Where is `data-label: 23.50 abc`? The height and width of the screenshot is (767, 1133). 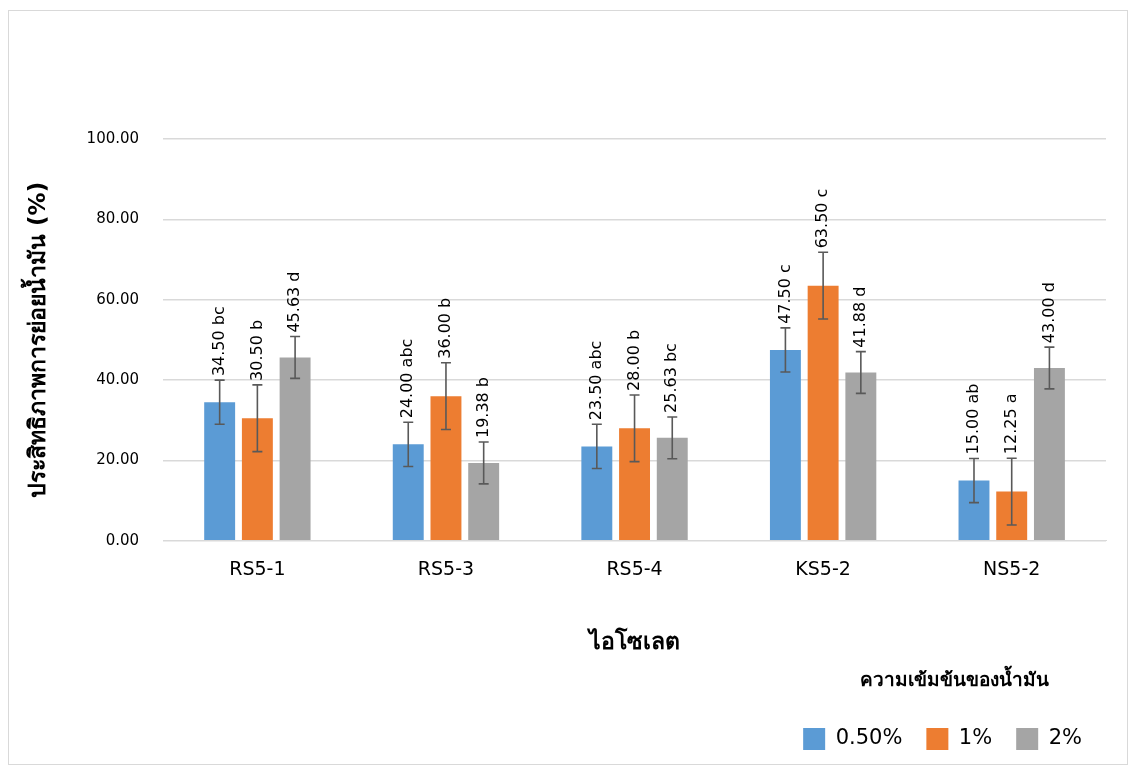
data-label: 23.50 abc is located at coordinates (595, 380).